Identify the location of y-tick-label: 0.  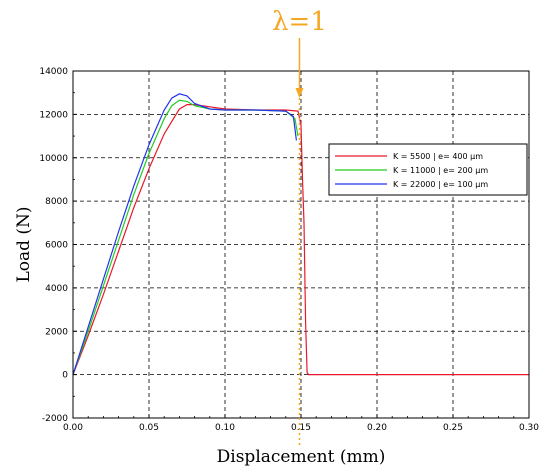
(65, 376).